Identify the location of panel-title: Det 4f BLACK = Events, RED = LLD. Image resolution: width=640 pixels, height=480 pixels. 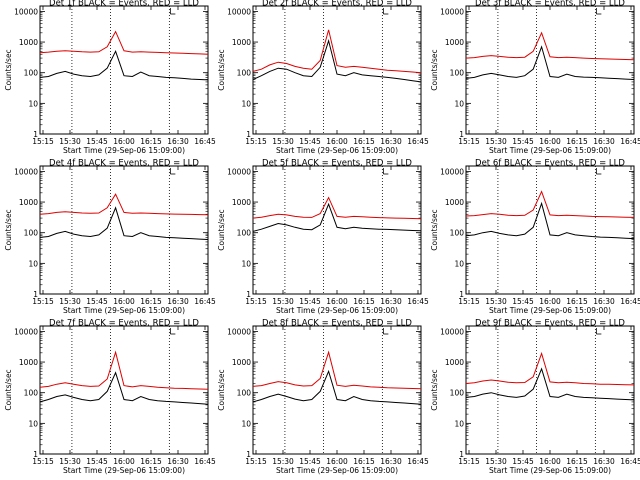
(124, 164).